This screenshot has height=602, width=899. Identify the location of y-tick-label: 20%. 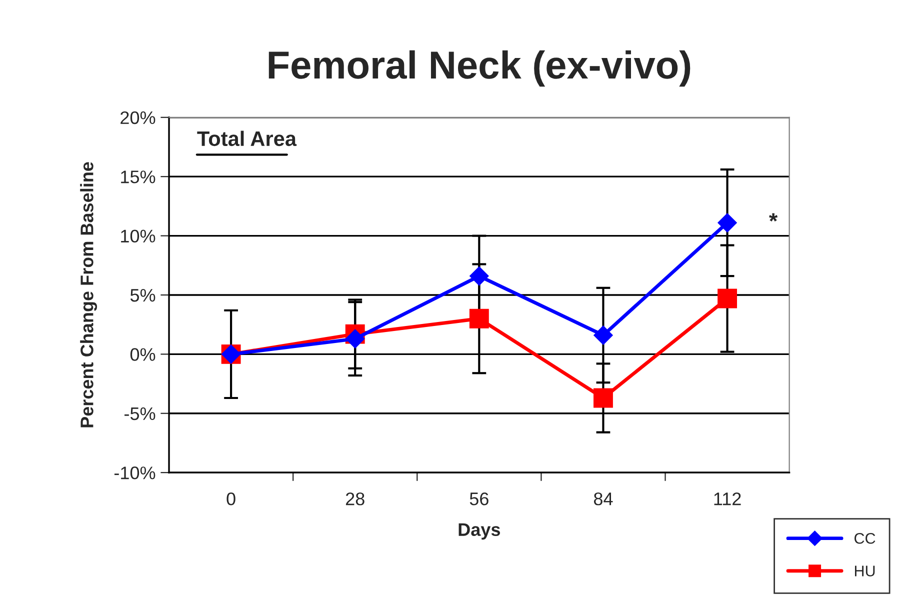
(138, 117).